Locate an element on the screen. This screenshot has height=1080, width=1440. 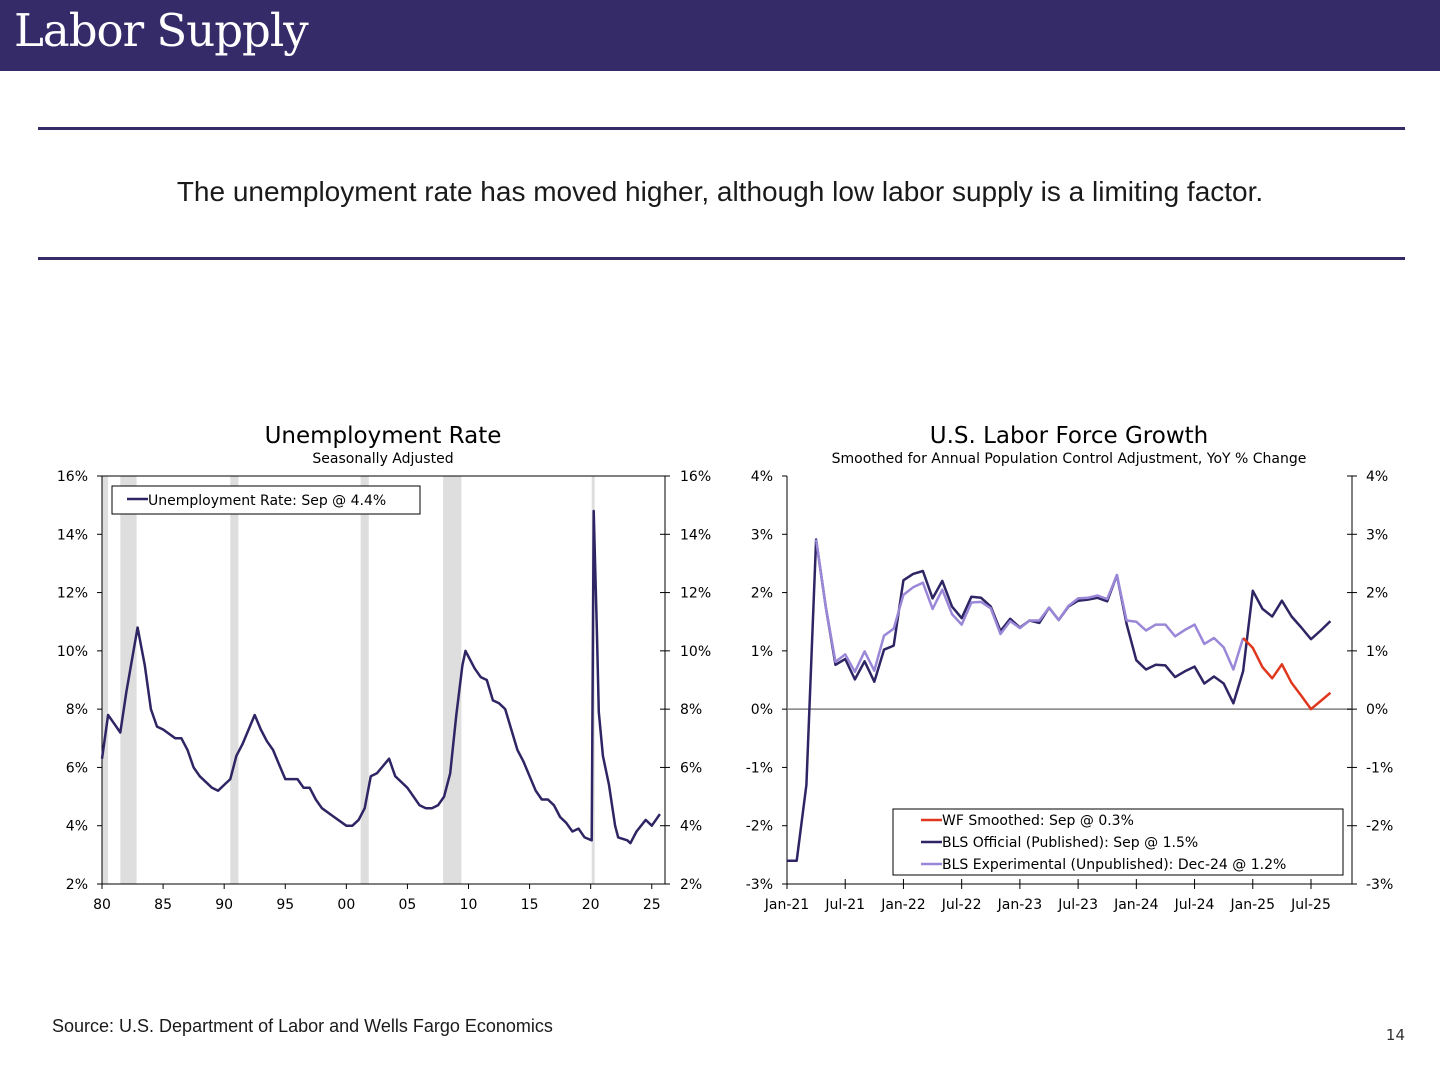
x-tick-label: Jan-24 is located at coordinates (1136, 905).